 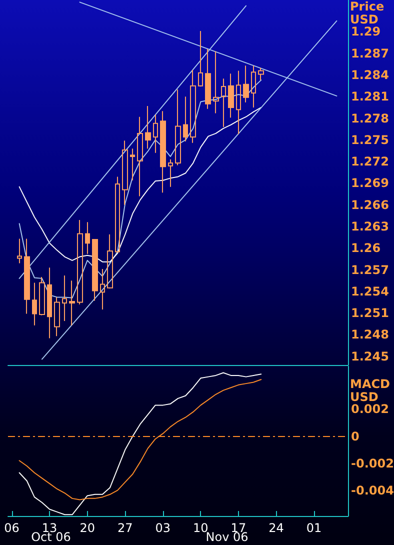 I want to click on y-tick-label: 1.266, so click(x=370, y=205).